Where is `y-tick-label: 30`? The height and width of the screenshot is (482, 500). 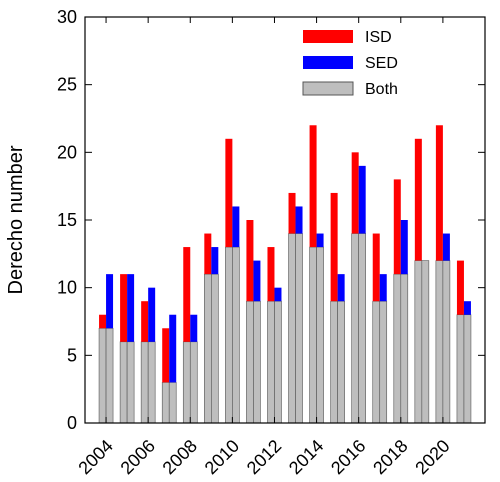
y-tick-label: 30 is located at coordinates (67, 17).